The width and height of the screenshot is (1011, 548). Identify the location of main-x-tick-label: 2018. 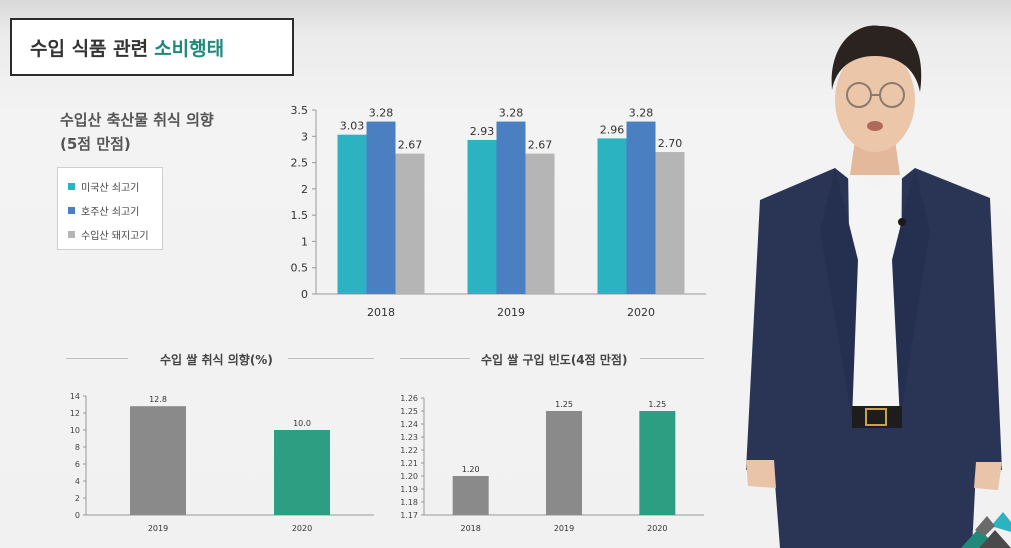
(381, 312).